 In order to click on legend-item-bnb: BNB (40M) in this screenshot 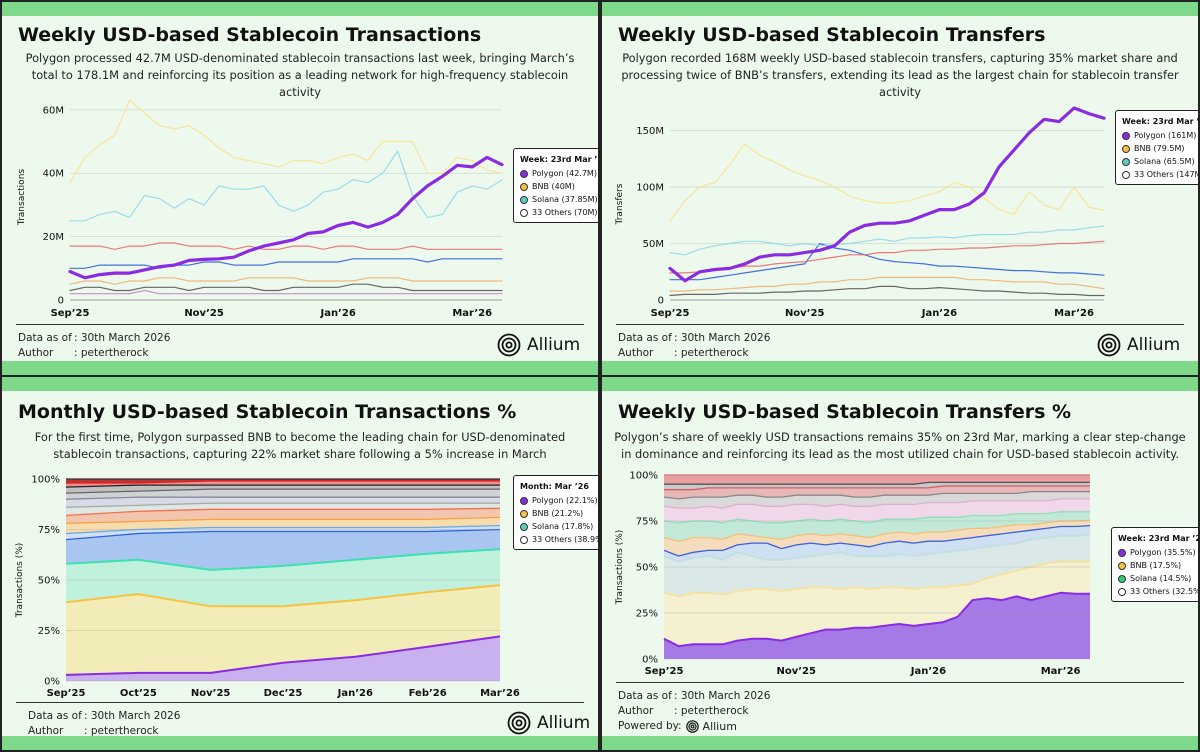, I will do `click(559, 186)`.